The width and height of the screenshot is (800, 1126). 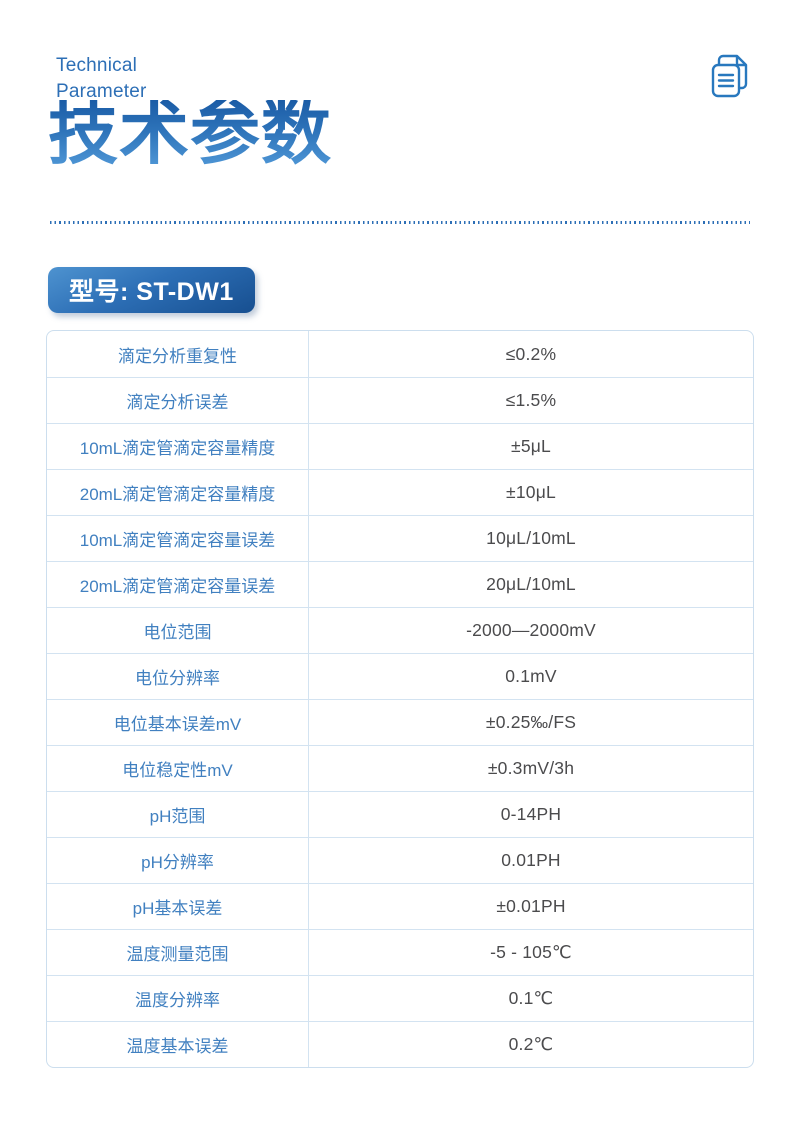 I want to click on table-row: pH分辨率 0.01PH, so click(x=400, y=860).